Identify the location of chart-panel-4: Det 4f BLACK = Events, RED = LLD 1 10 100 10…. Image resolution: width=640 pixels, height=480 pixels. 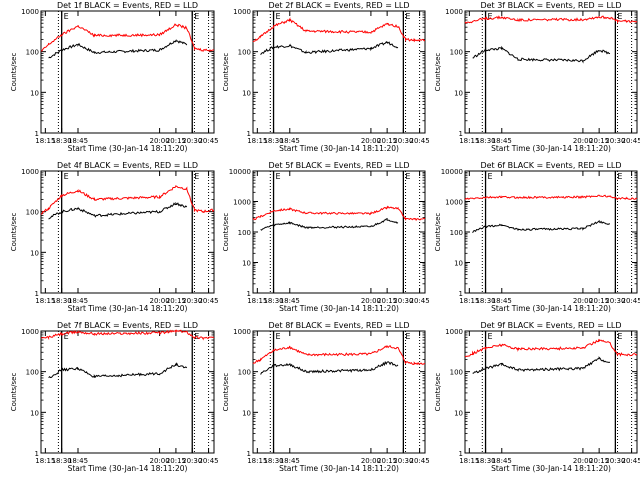
(114, 237).